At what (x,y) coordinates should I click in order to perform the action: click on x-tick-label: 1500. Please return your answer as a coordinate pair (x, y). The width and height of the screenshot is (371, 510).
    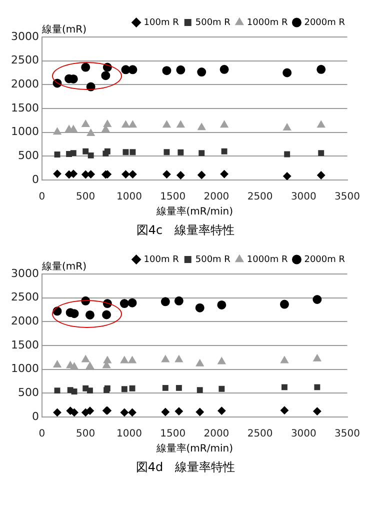
    Looking at the image, I should click on (173, 197).